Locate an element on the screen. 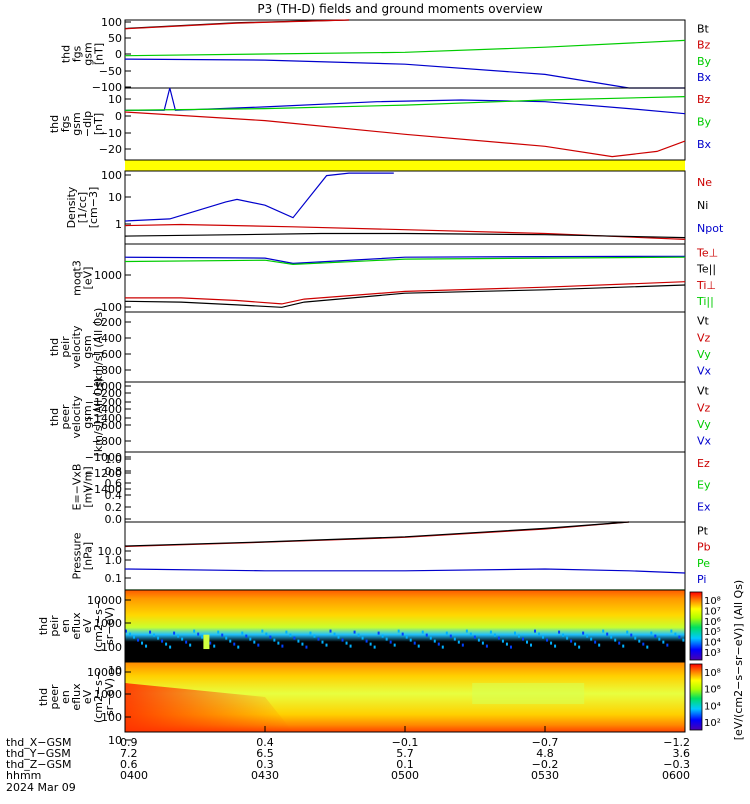 The height and width of the screenshot is (804, 750). spectrogram-feature is located at coordinates (209, 707).